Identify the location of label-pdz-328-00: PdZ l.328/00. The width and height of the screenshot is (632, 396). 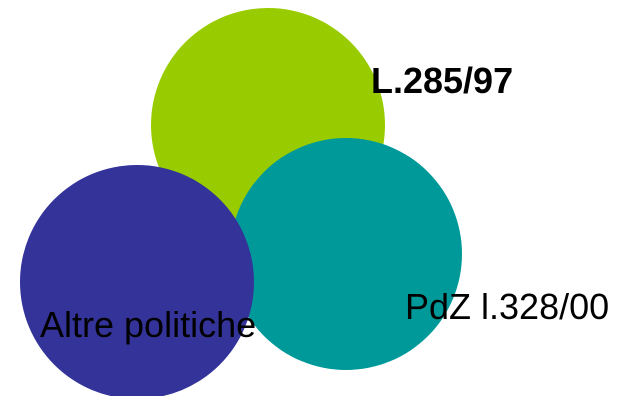
(507, 306).